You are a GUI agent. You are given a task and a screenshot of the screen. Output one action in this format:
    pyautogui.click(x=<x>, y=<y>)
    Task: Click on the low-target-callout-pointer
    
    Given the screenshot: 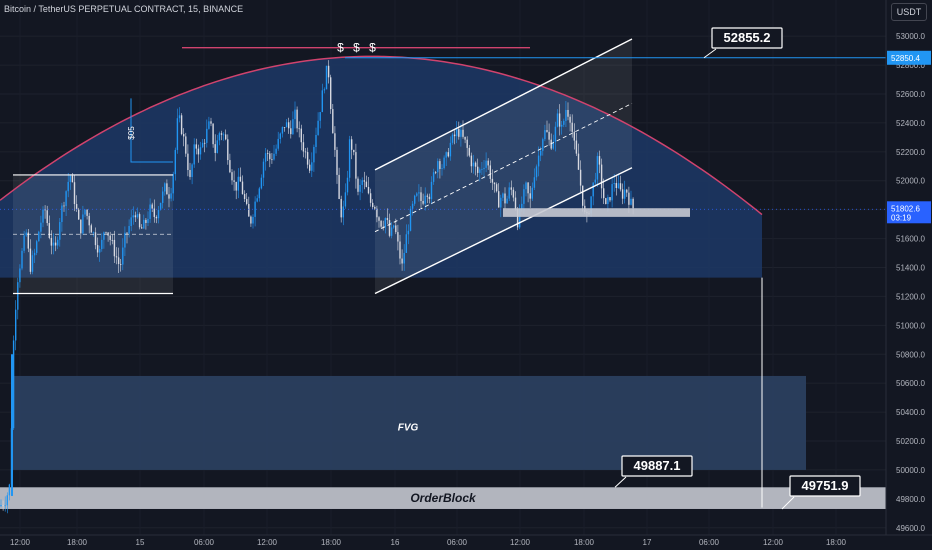 What is the action you would take?
    pyautogui.click(x=788, y=503)
    